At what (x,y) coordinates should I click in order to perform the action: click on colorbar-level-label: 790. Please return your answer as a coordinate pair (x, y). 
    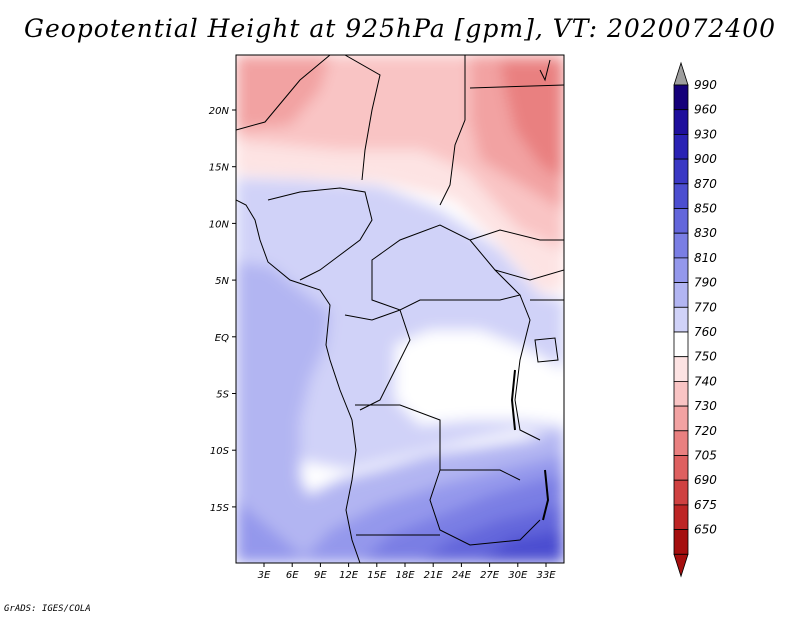
    Looking at the image, I should click on (705, 283).